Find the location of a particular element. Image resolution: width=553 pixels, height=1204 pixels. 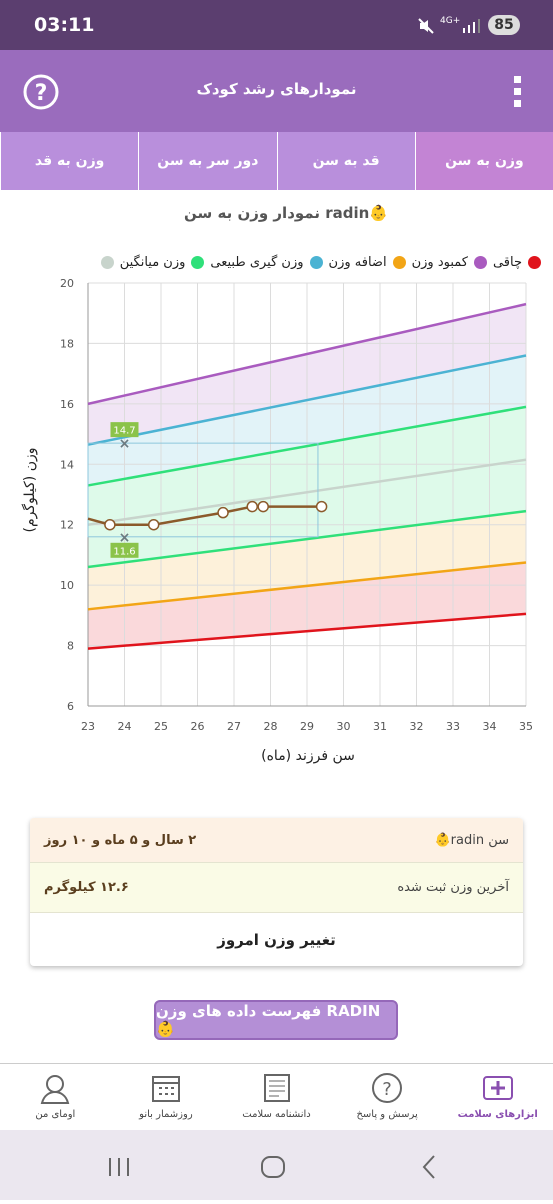

nav-item: اومای من is located at coordinates (55, 1097).